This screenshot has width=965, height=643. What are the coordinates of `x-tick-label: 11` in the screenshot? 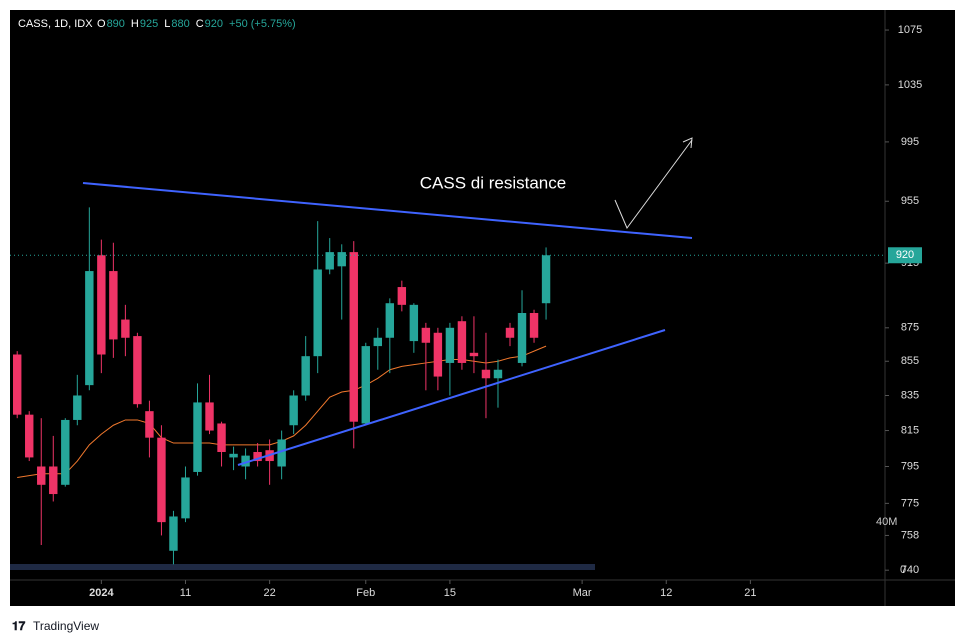 It's located at (185, 593).